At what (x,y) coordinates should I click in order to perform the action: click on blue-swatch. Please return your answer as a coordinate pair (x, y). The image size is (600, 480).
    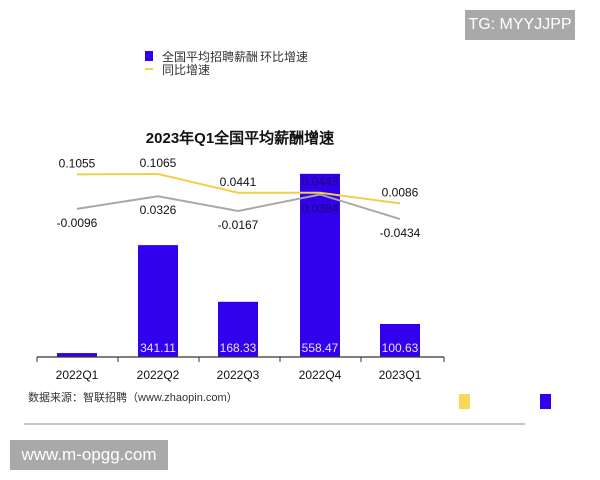
    Looking at the image, I should click on (545, 401).